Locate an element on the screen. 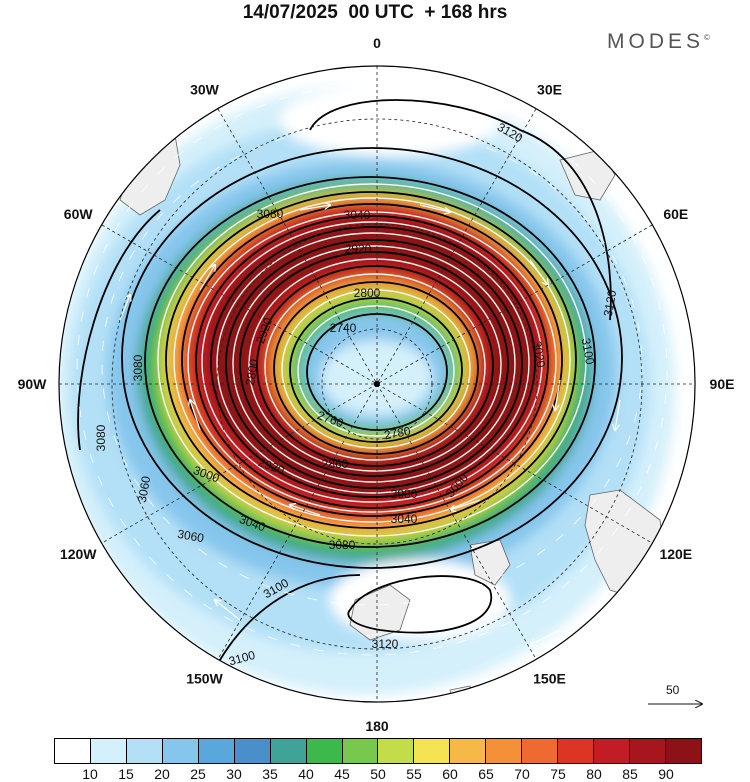 This screenshot has width=750, height=782. reference-vector-label: 50 is located at coordinates (673, 690).